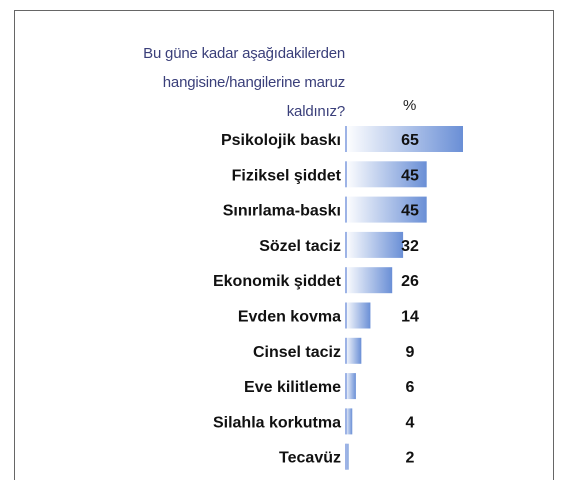 The width and height of the screenshot is (571, 480). Describe the element at coordinates (277, 281) in the screenshot. I see `category-label: Ekonomik şiddet` at that location.